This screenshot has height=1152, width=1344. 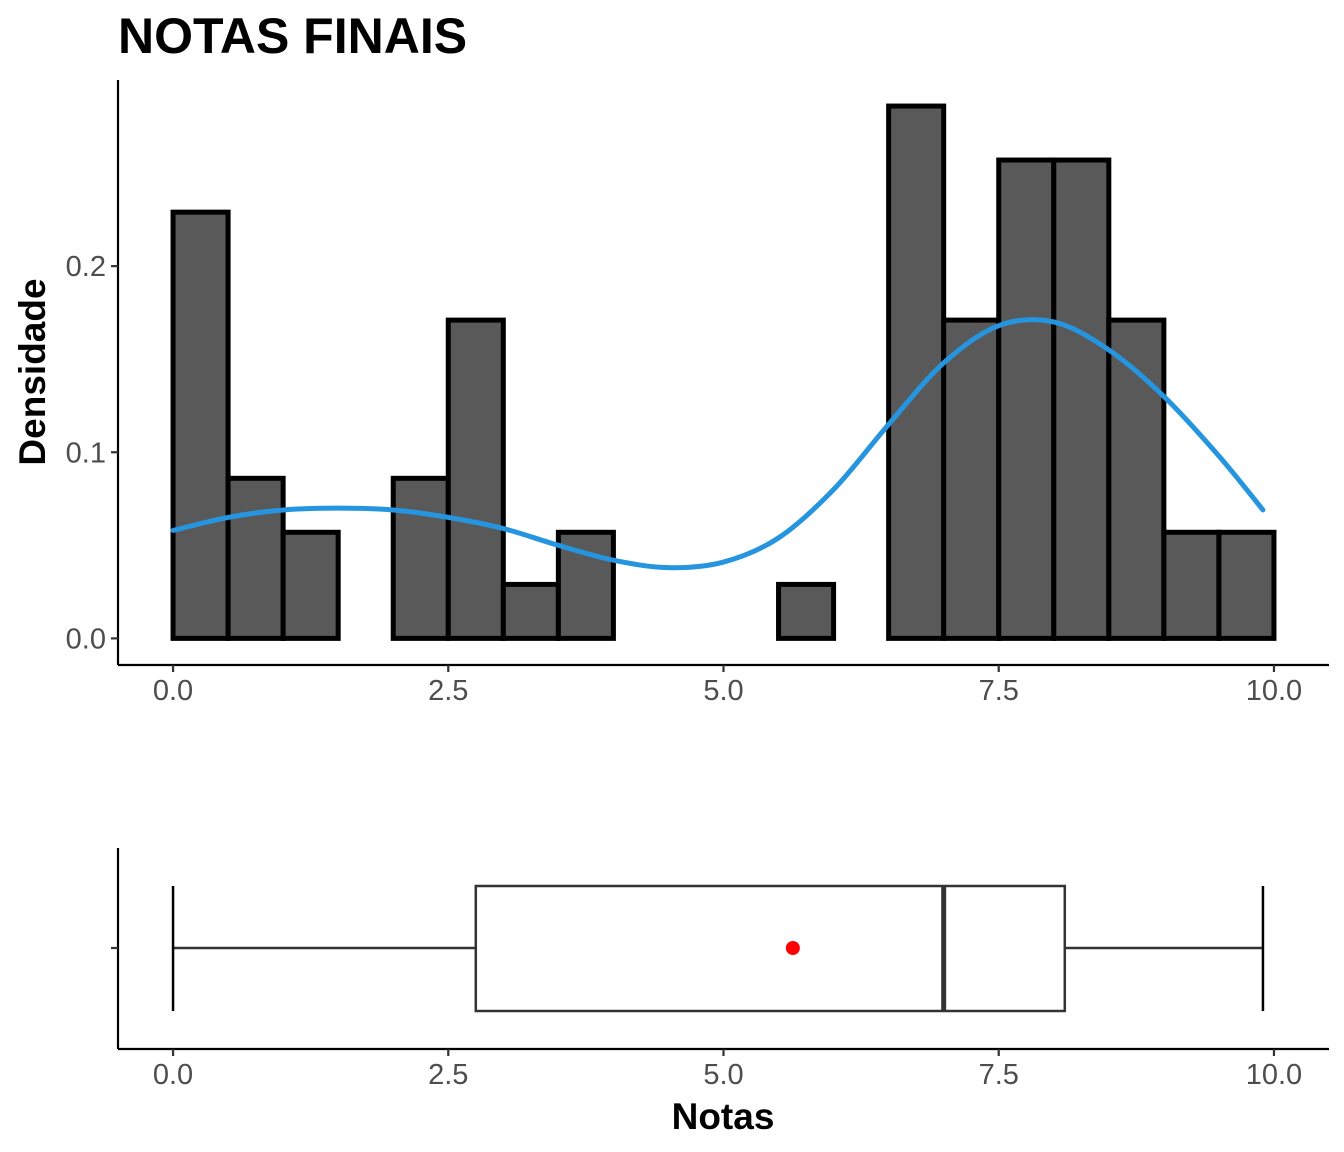 What do you see at coordinates (1274, 691) in the screenshot?
I see `x-tick-label: 10.0` at bounding box center [1274, 691].